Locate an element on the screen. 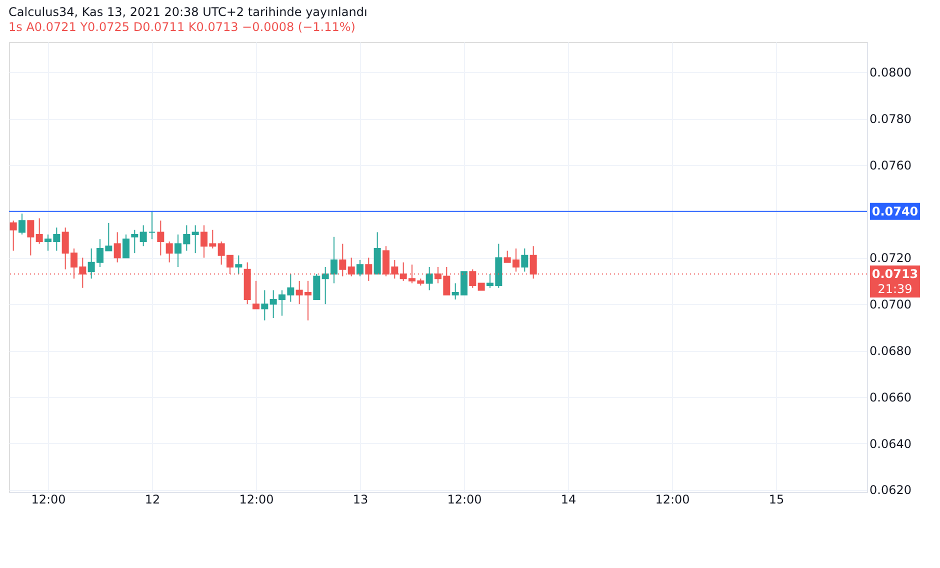  y-tick-label: 0.0760 is located at coordinates (891, 165).